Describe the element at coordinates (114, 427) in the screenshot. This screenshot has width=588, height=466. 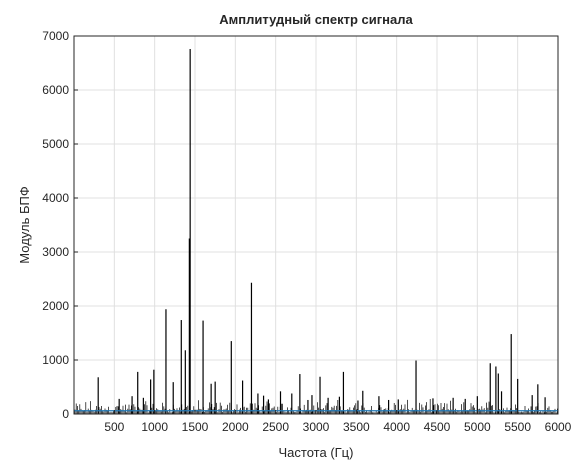
I see `x-tick-label: 500` at that location.